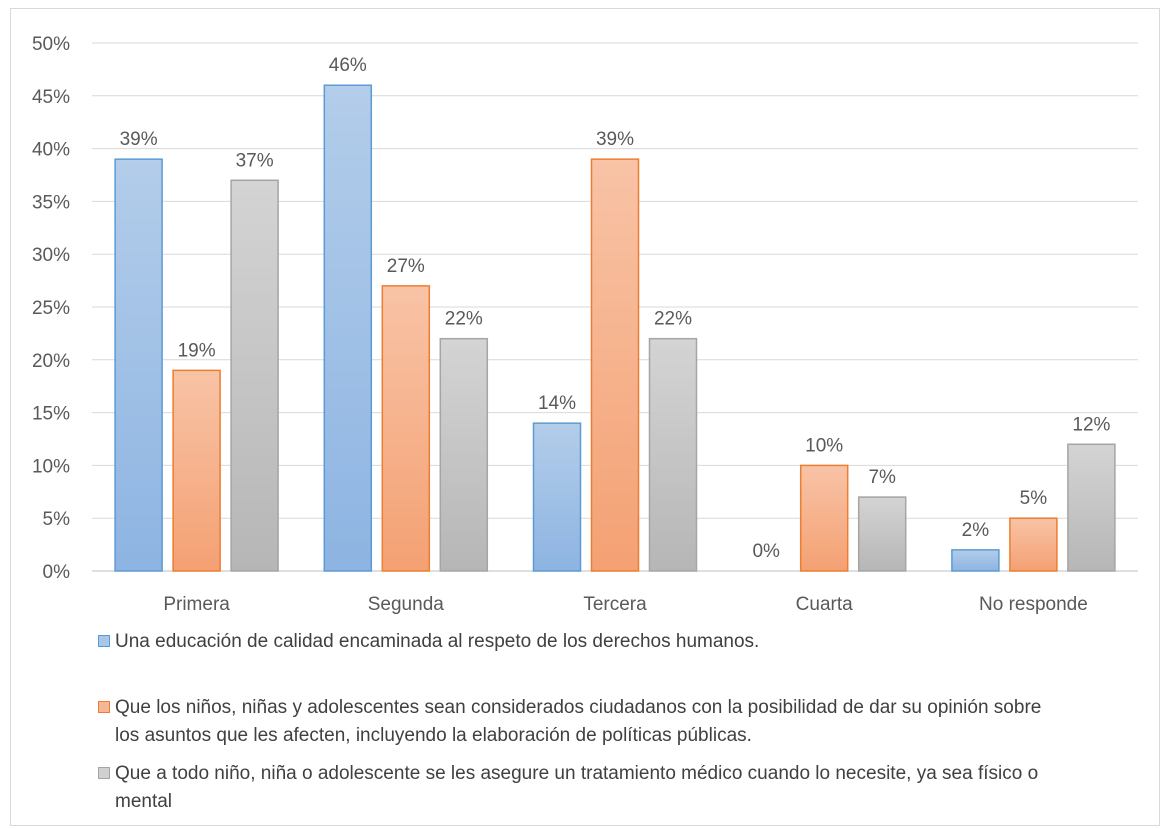 The image size is (1163, 829). I want to click on category-label: Cuarta, so click(824, 604).